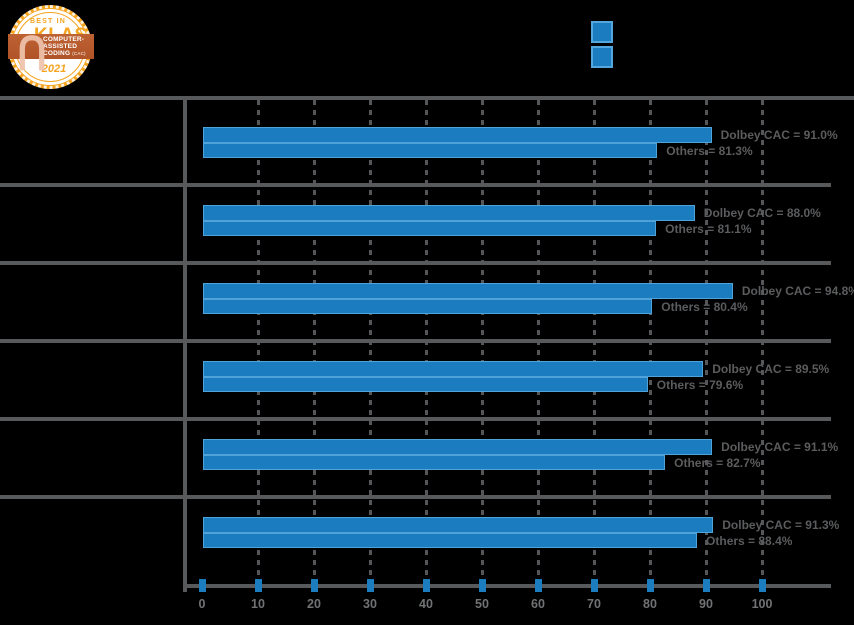  Describe the element at coordinates (706, 604) in the screenshot. I see `axis-tick-label-90: 90` at that location.